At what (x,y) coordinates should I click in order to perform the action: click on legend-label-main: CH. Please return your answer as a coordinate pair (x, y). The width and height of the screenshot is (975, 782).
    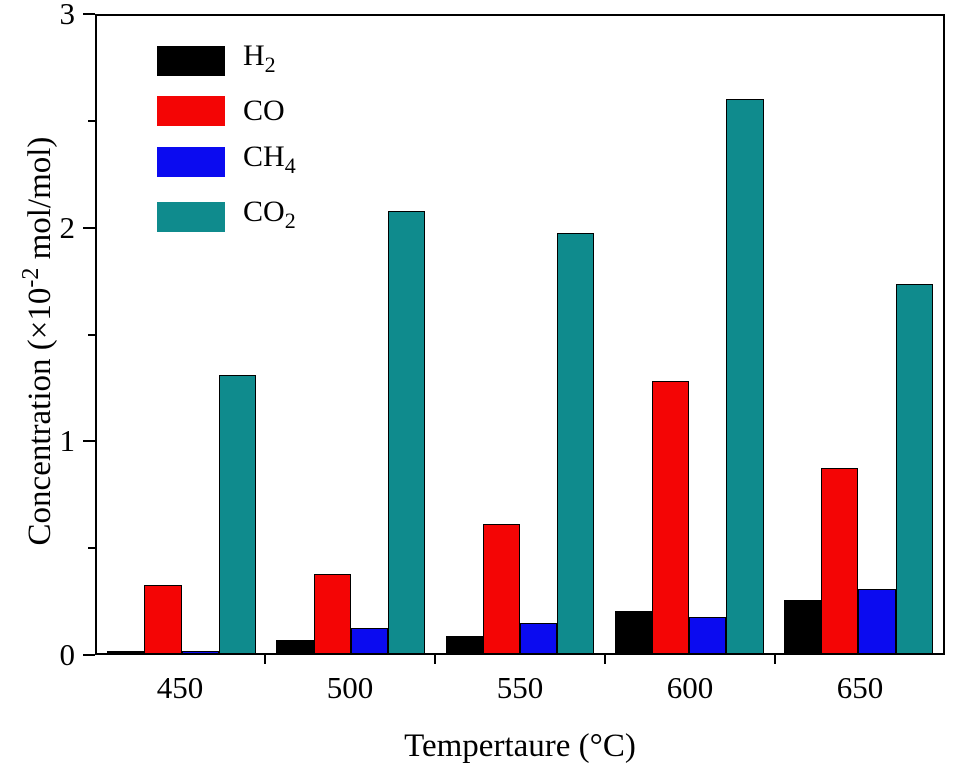
    Looking at the image, I should click on (264, 156).